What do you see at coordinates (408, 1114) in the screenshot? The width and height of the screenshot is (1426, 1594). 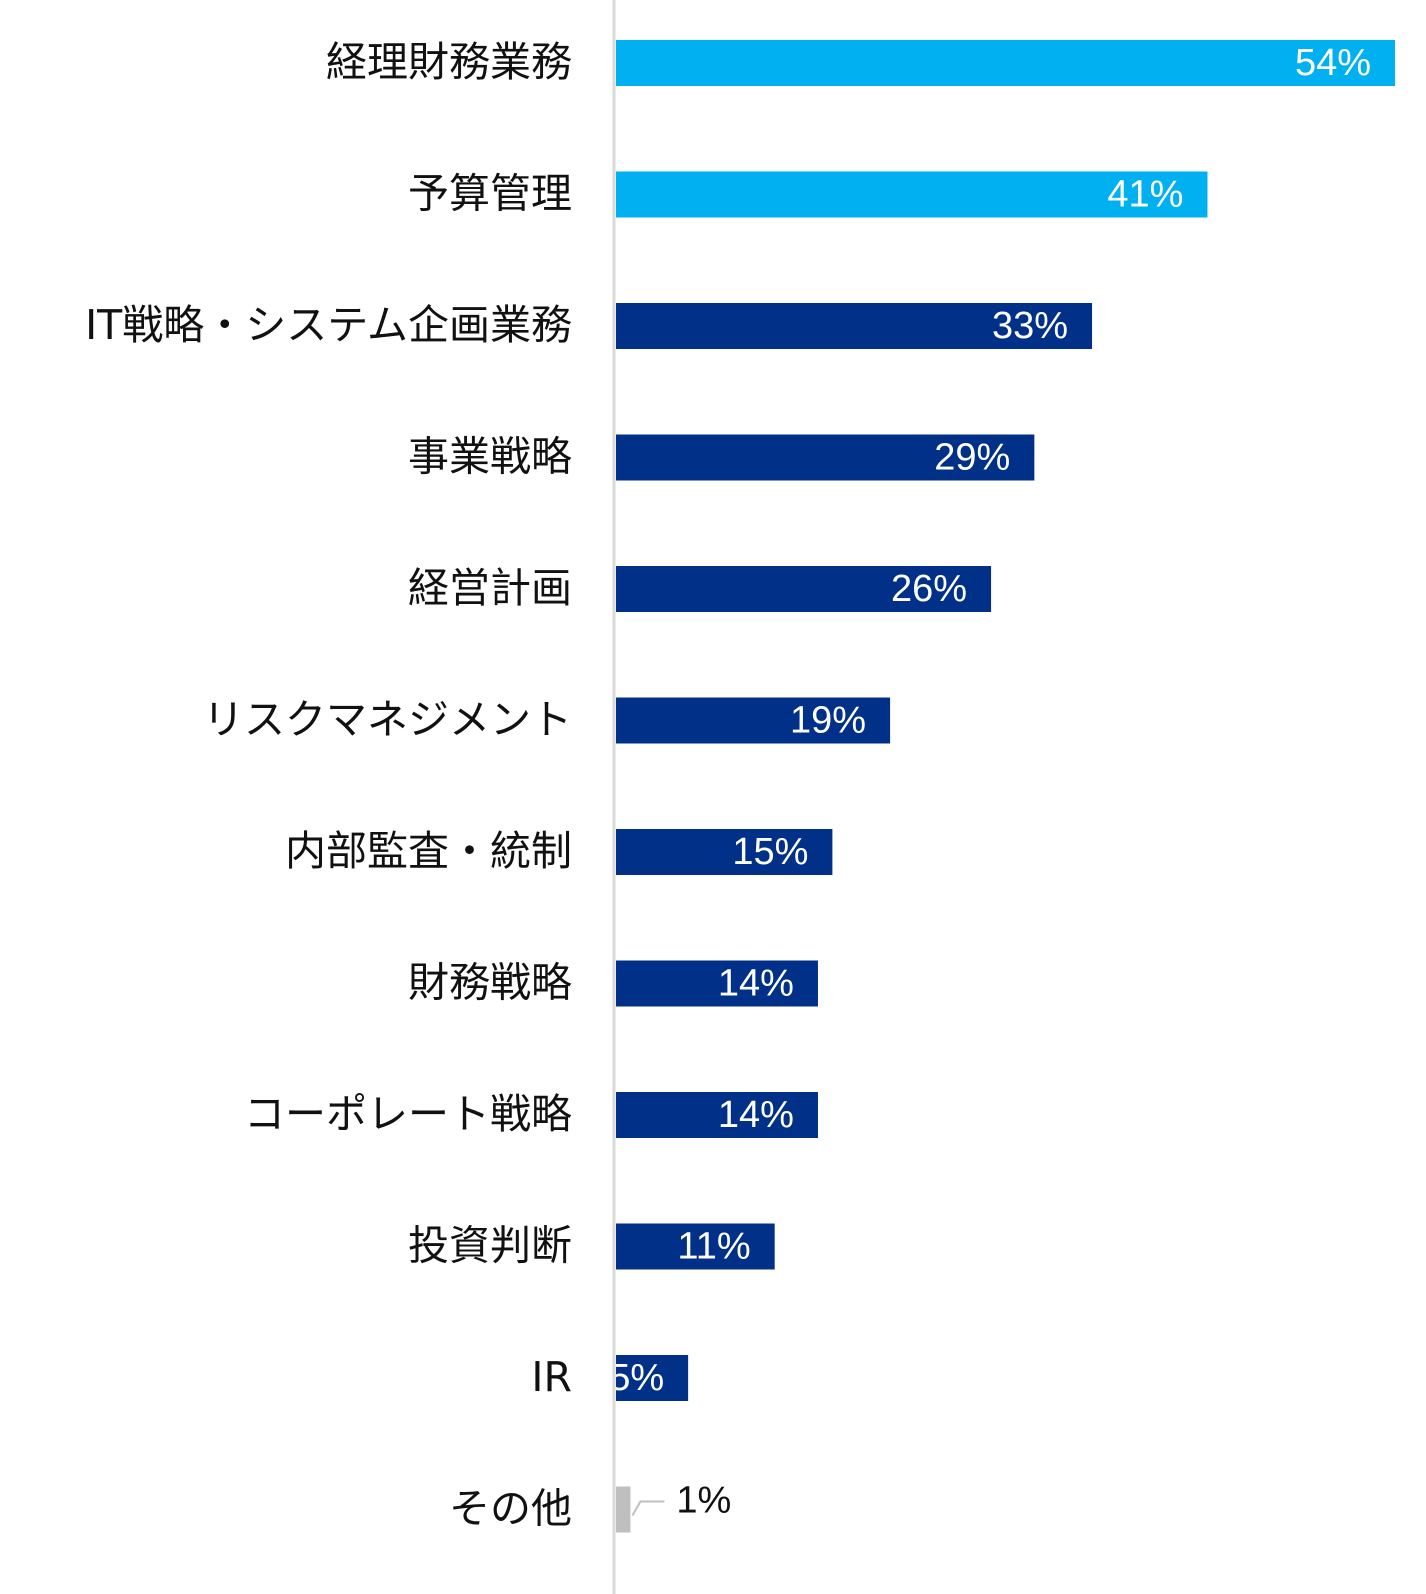 I see `category-label: コーポレート戦略` at bounding box center [408, 1114].